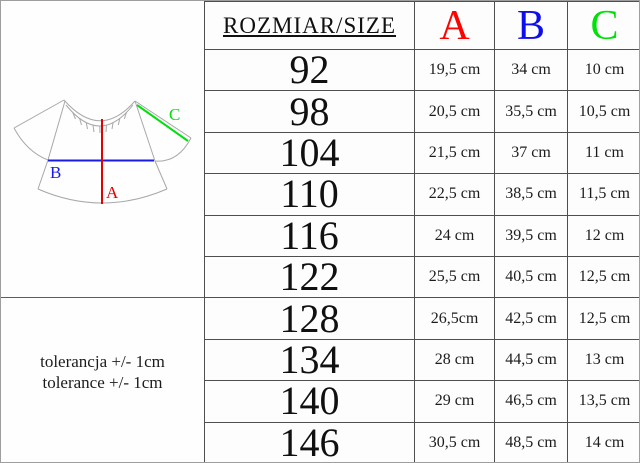 This screenshot has width=640, height=463. I want to click on measure-c: 11,5 cm, so click(603, 194).